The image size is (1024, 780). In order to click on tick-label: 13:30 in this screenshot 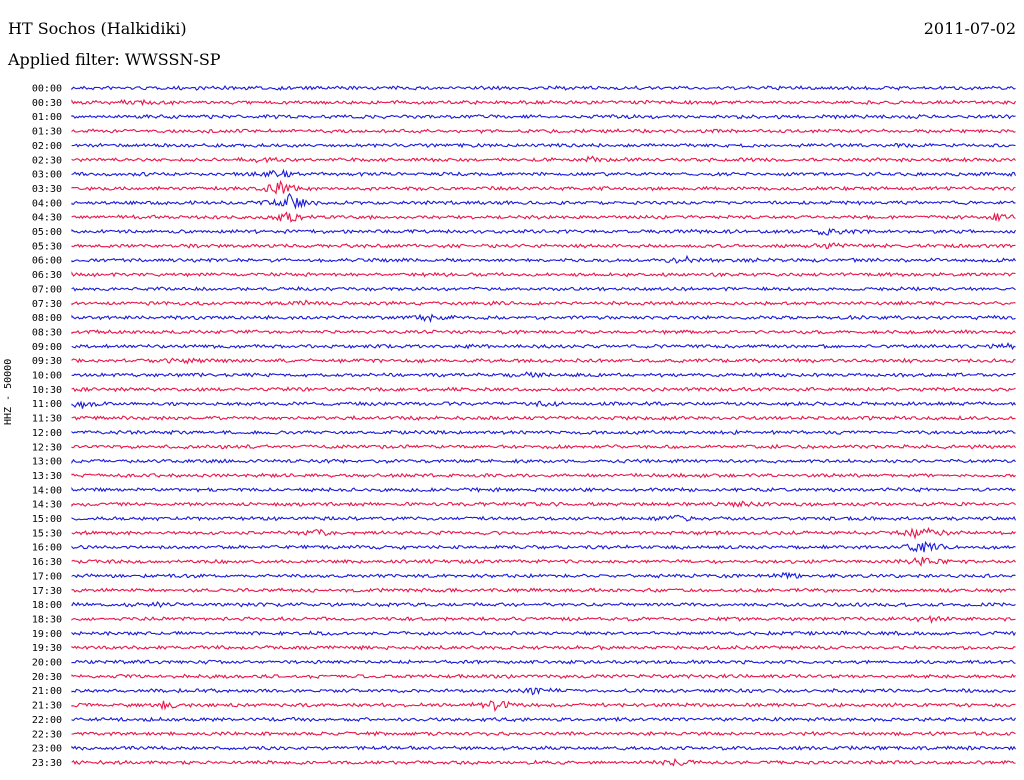, I will do `click(47, 476)`.